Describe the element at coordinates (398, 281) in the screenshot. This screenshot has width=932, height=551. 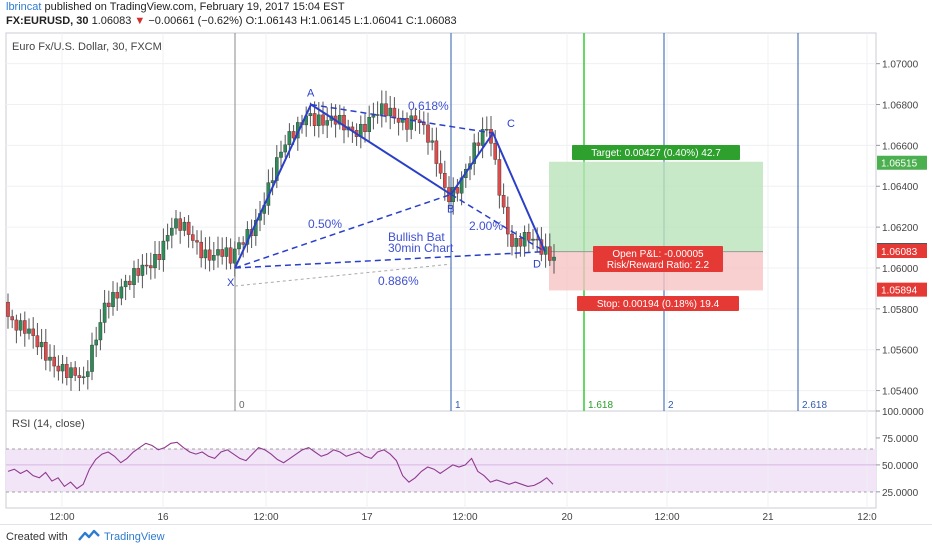
I see `ratio-xd: 0.886%` at that location.